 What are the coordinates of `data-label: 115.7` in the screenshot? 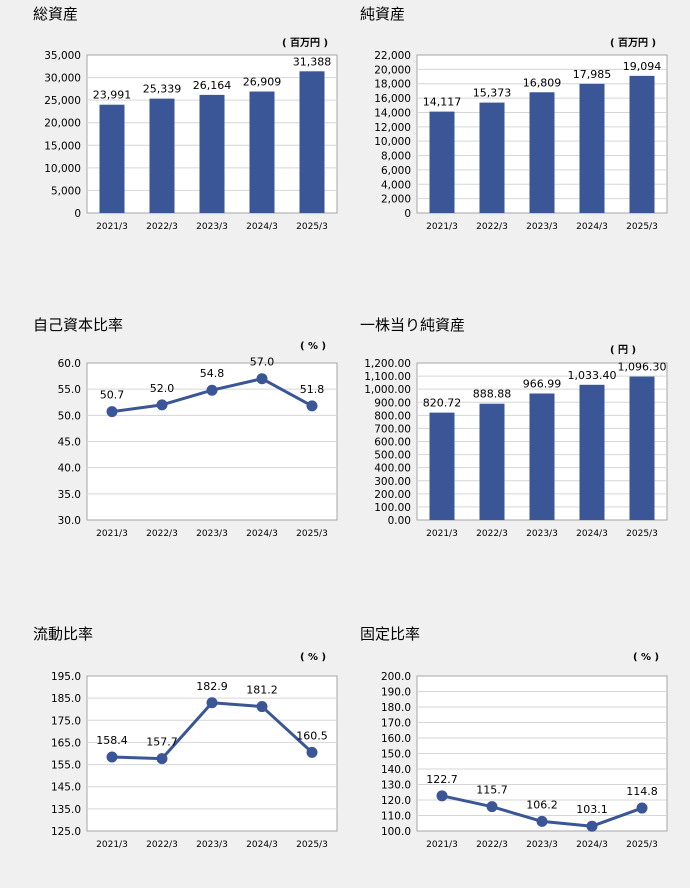 It's located at (492, 790).